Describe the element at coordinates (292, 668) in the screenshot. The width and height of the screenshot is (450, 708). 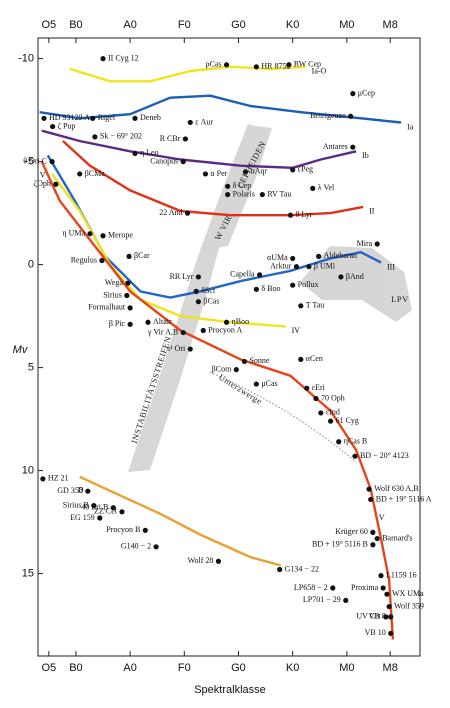
I see `x-tick-label: K0` at that location.